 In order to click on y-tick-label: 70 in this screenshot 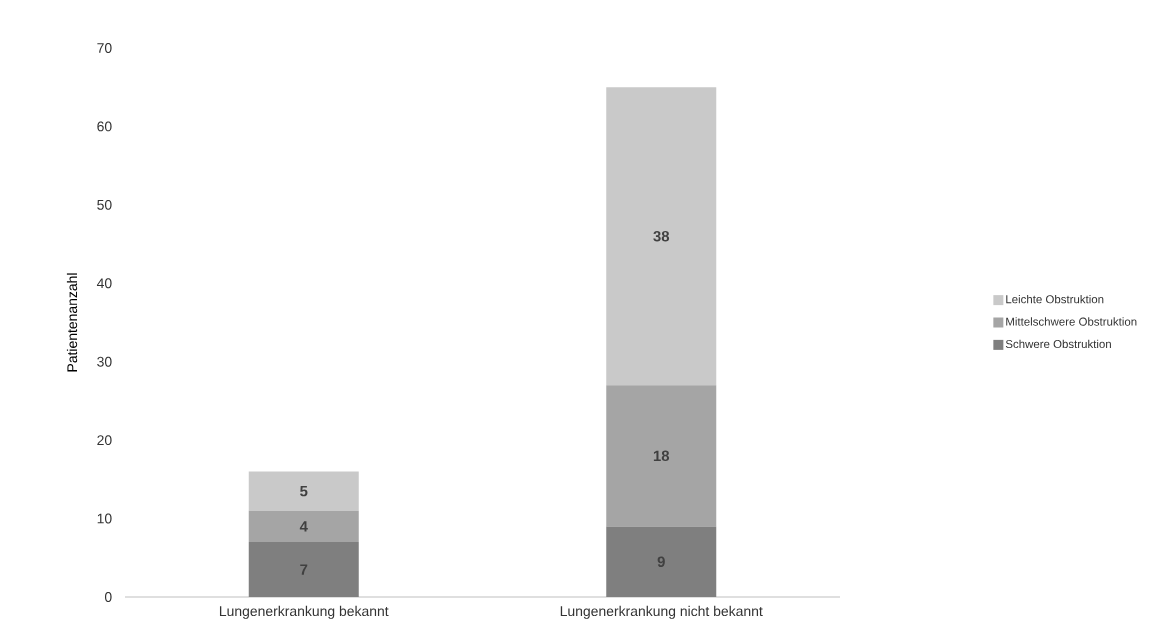, I will do `click(104, 48)`.